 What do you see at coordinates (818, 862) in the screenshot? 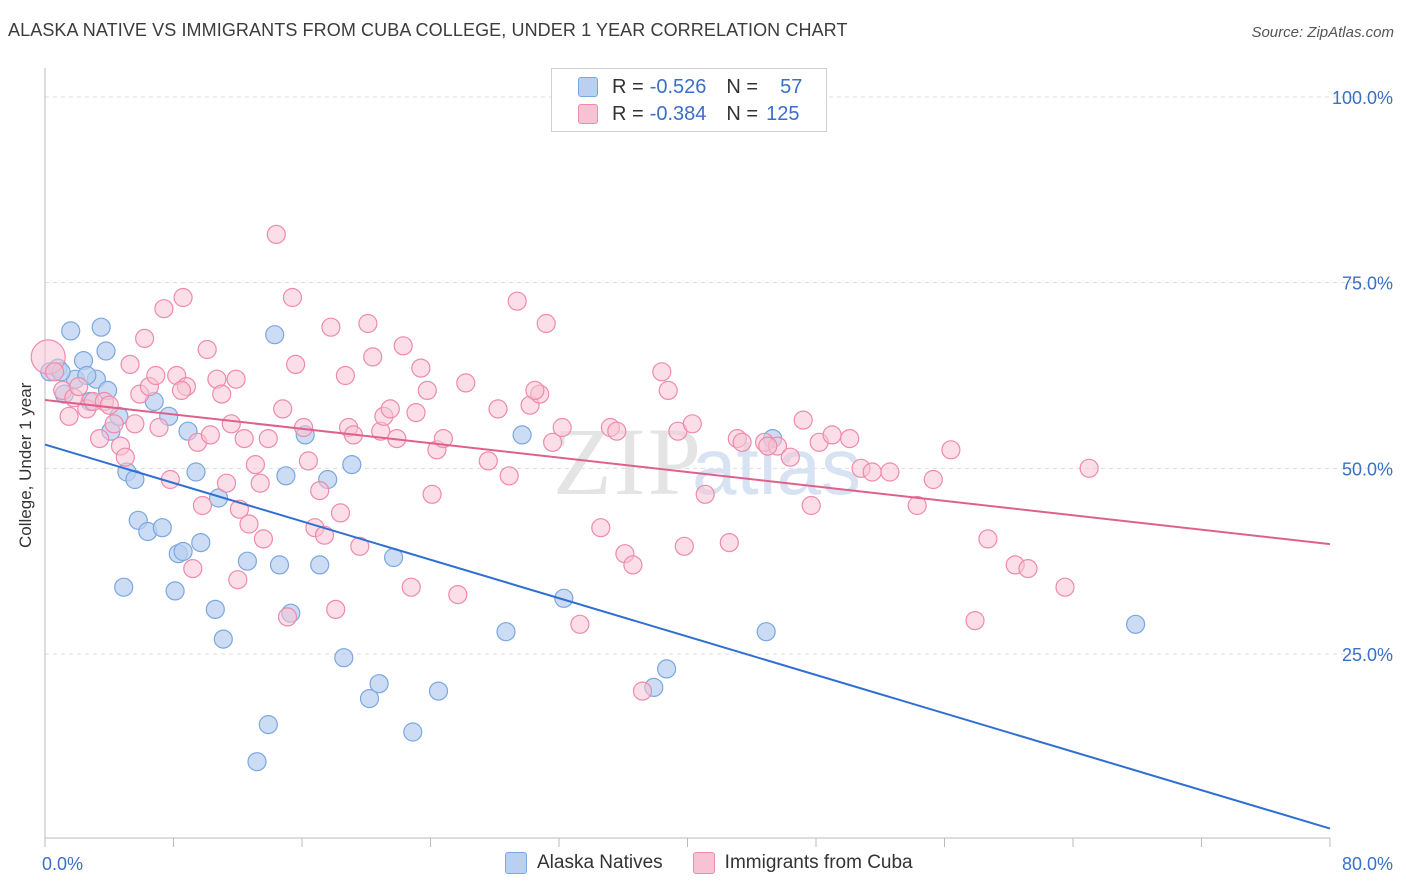
I see `legend-label-cuba: Immigrants from Cuba` at bounding box center [818, 862].